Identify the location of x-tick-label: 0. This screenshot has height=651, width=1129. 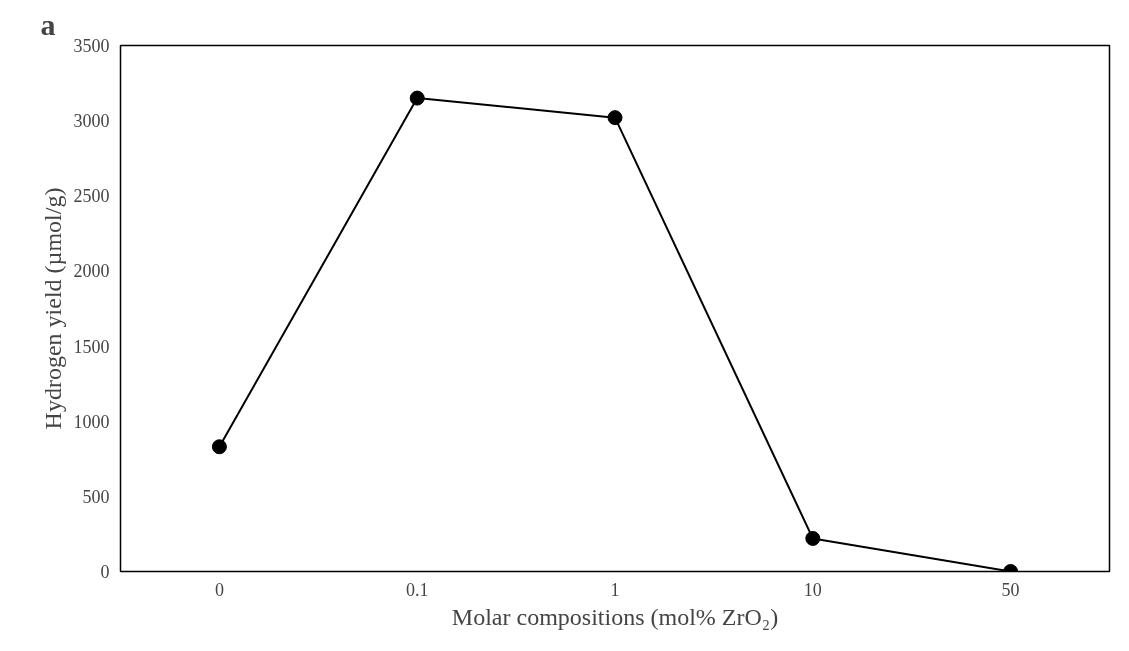
(219, 589).